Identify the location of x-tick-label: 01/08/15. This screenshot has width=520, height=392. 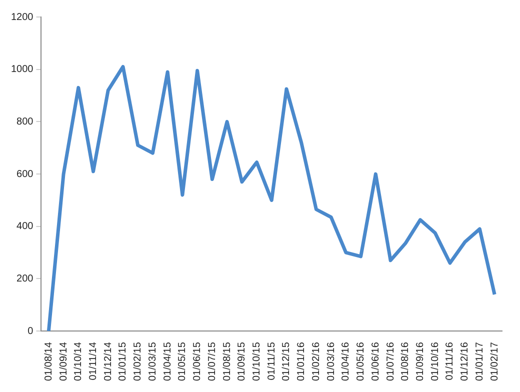
(227, 362).